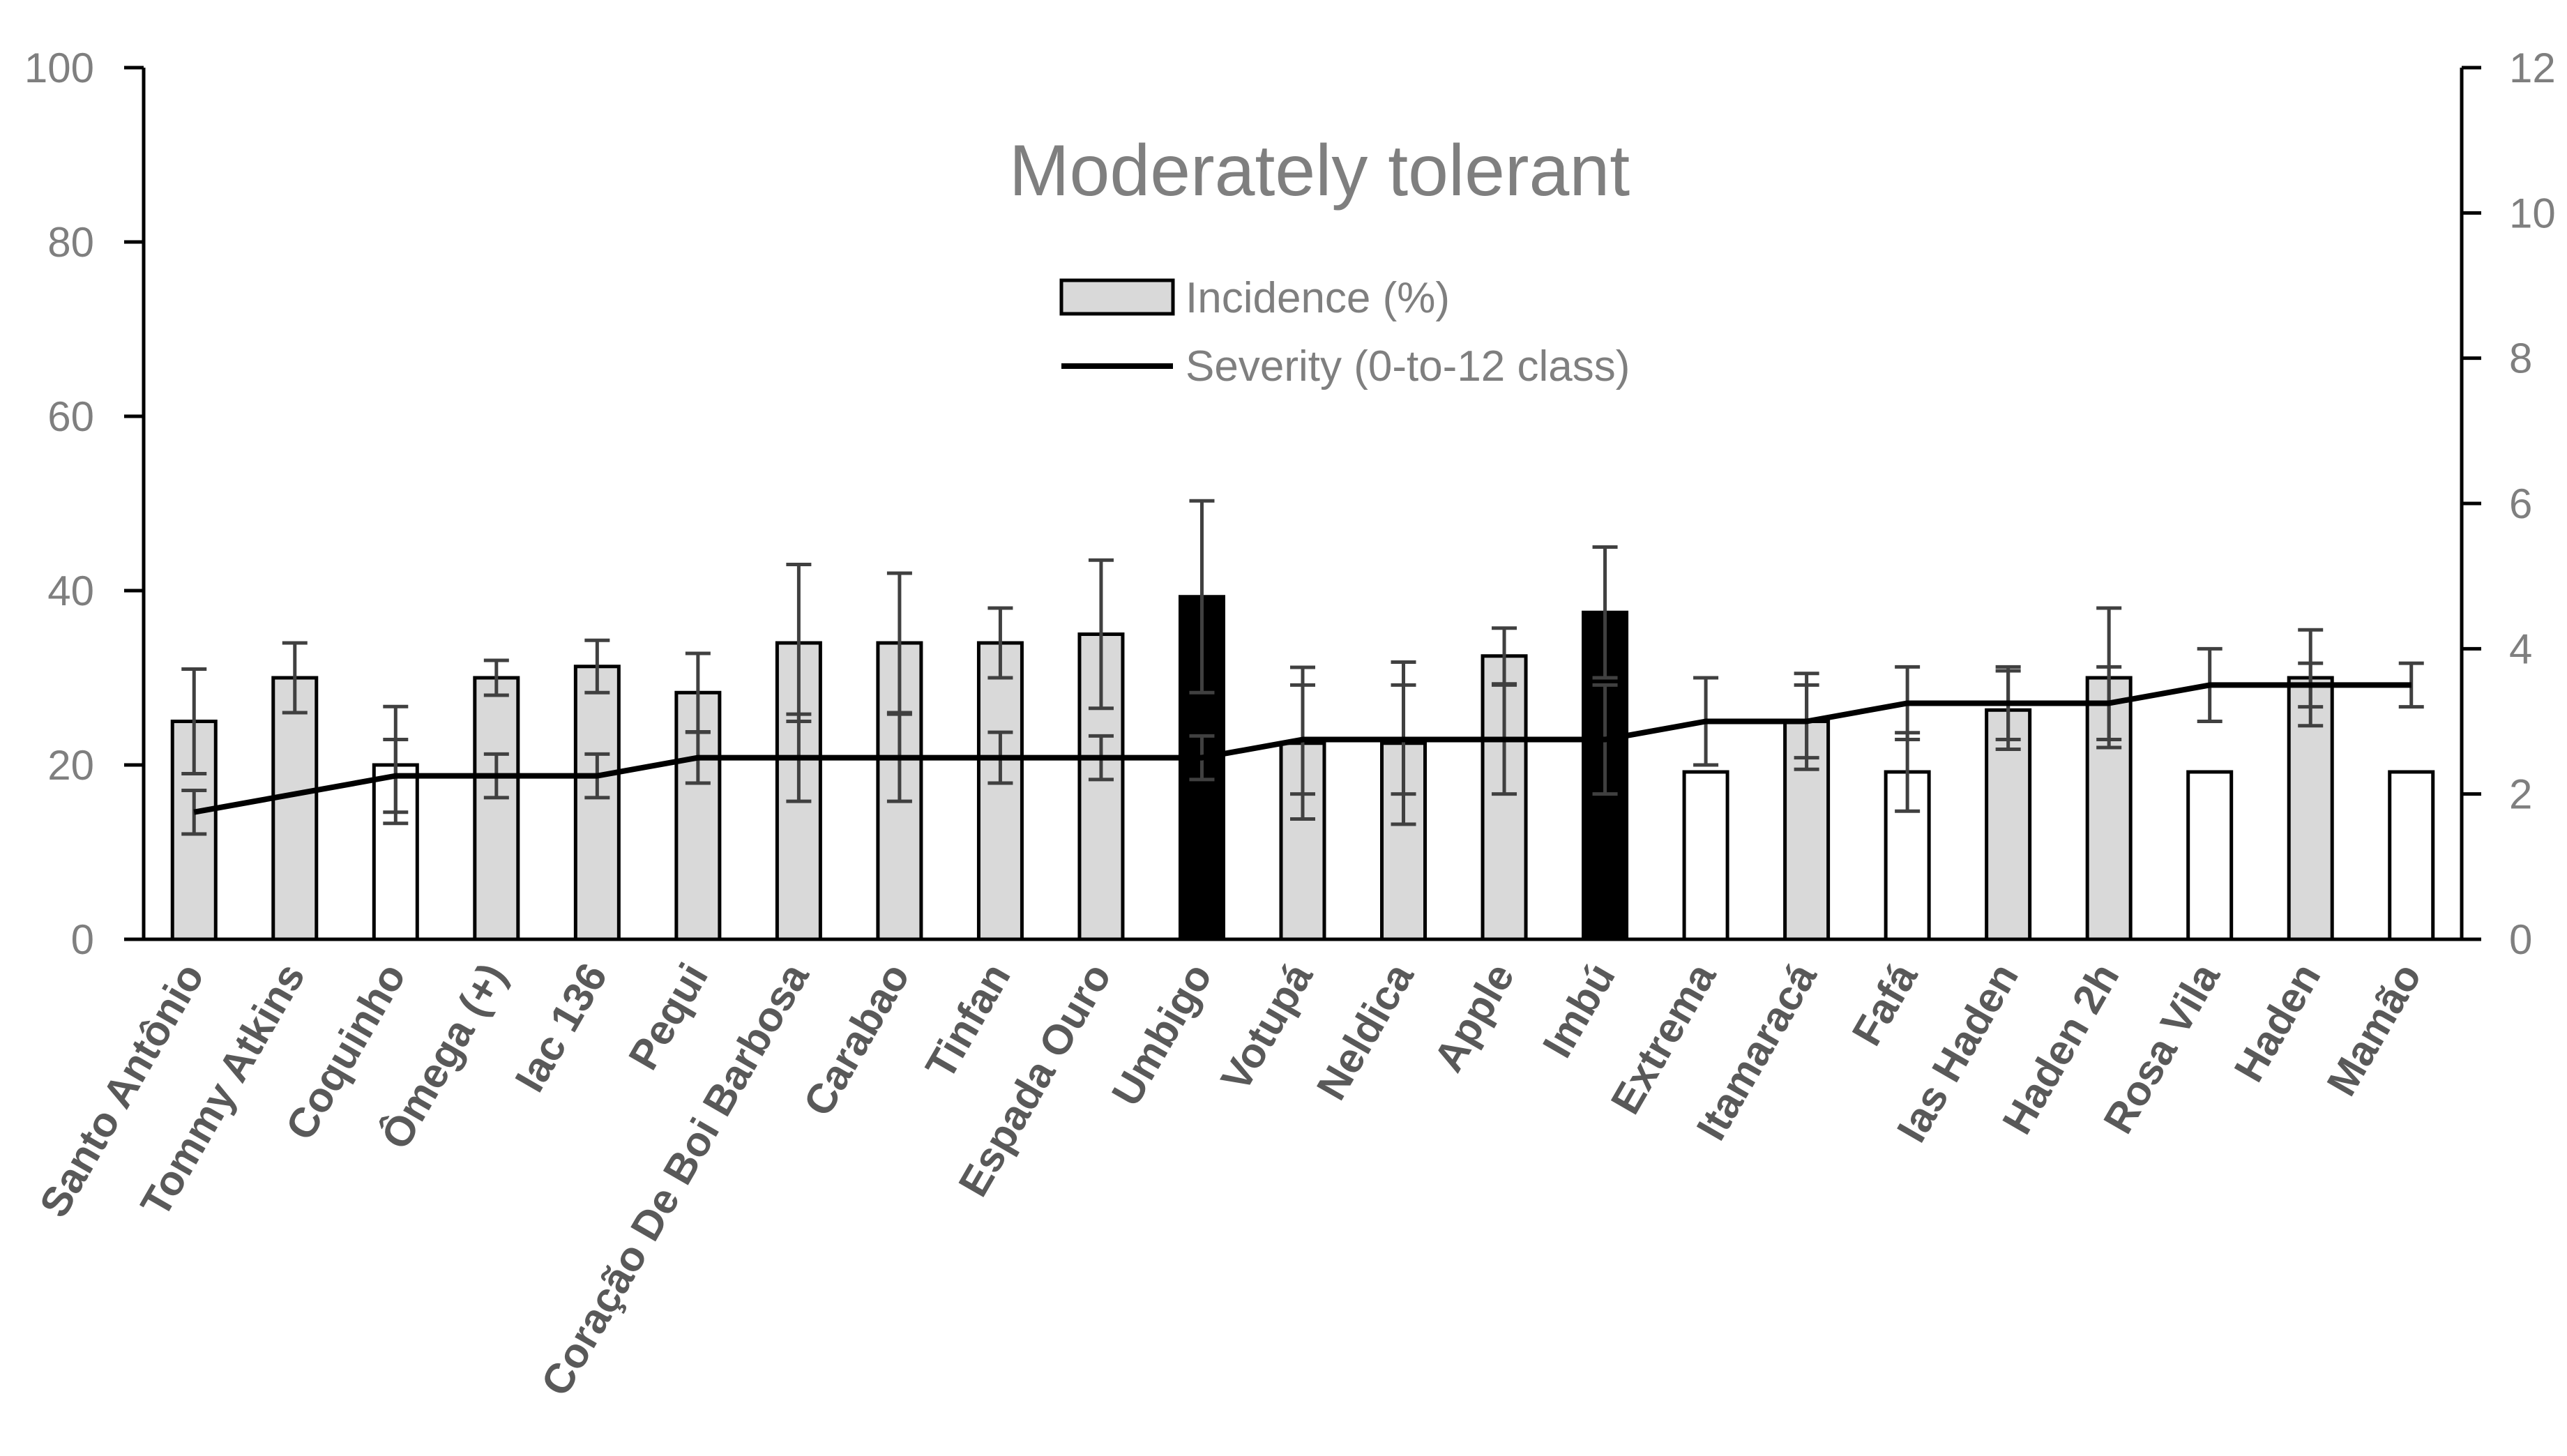  Describe the element at coordinates (70, 242) in the screenshot. I see `left-tick-label: 80` at that location.